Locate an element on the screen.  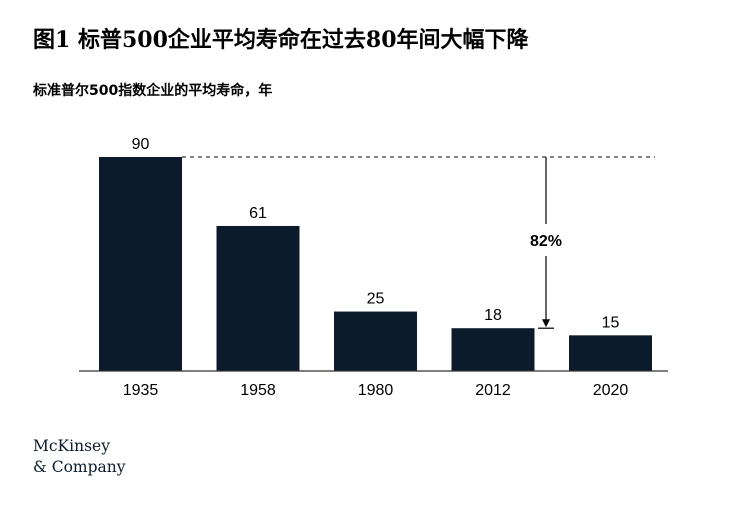
data-label-1958: 61 is located at coordinates (258, 213).